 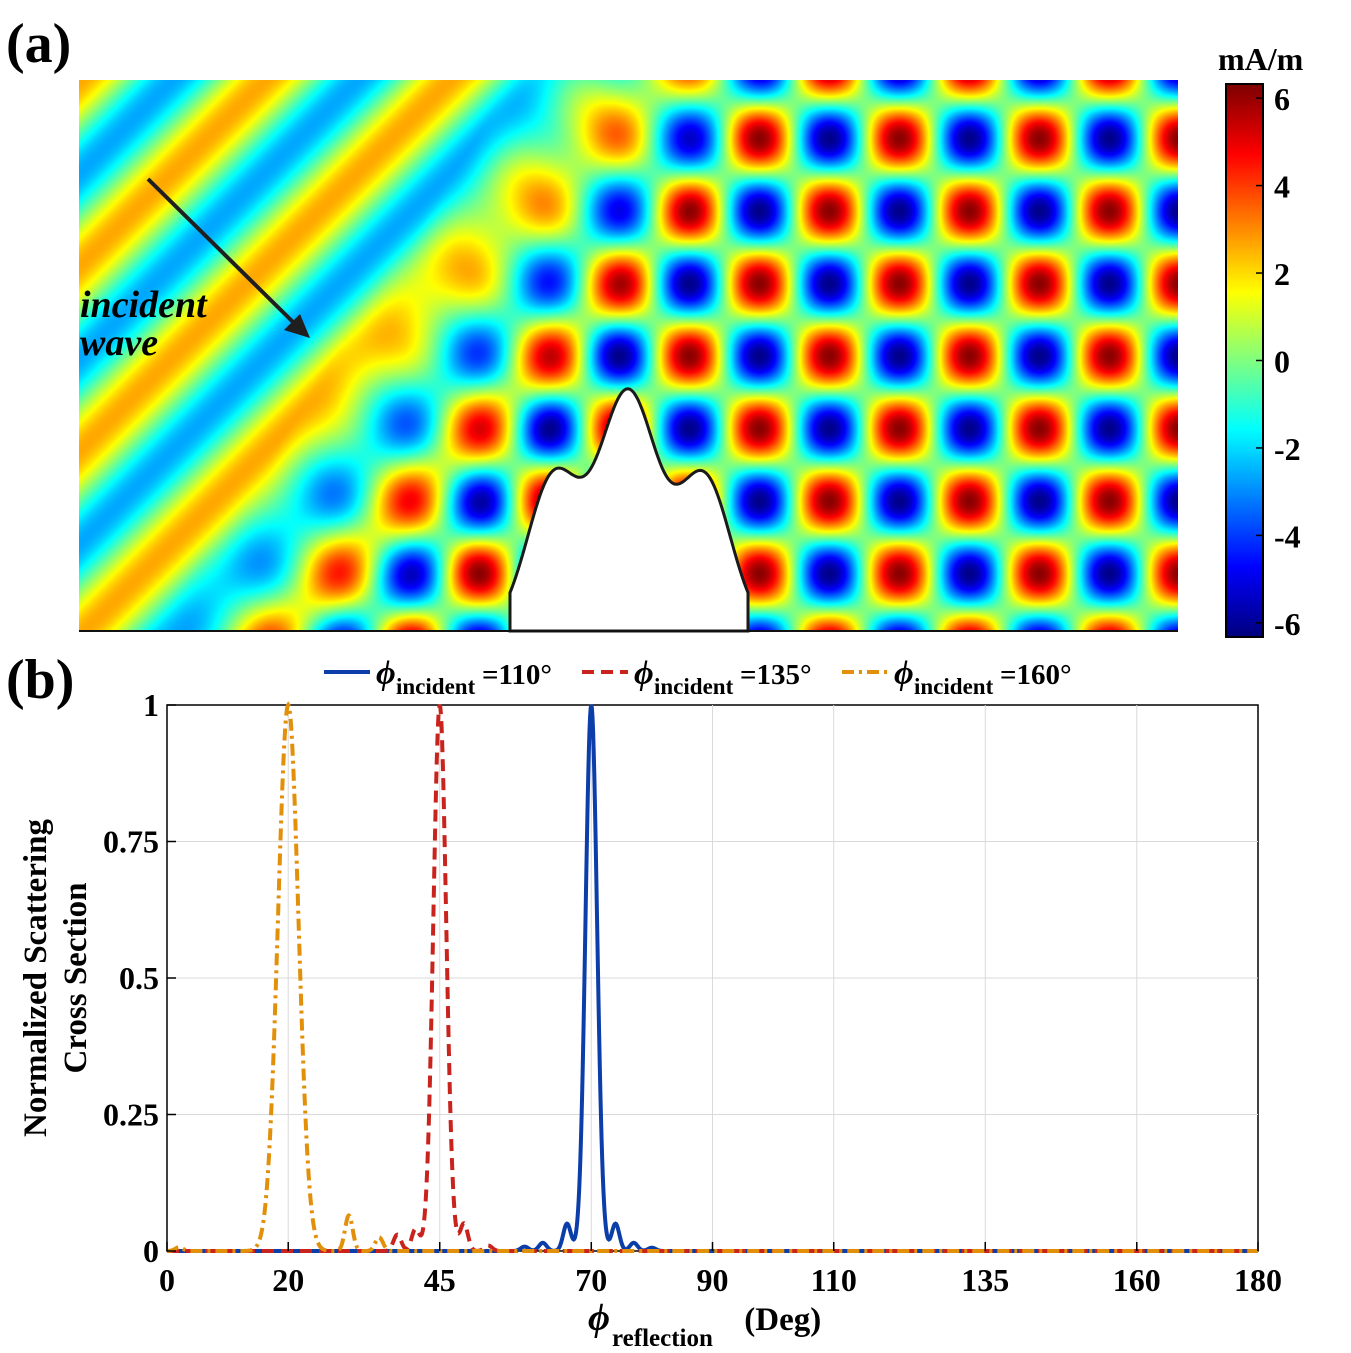 I want to click on colorbar-tick-label: -6, so click(x=1287, y=624).